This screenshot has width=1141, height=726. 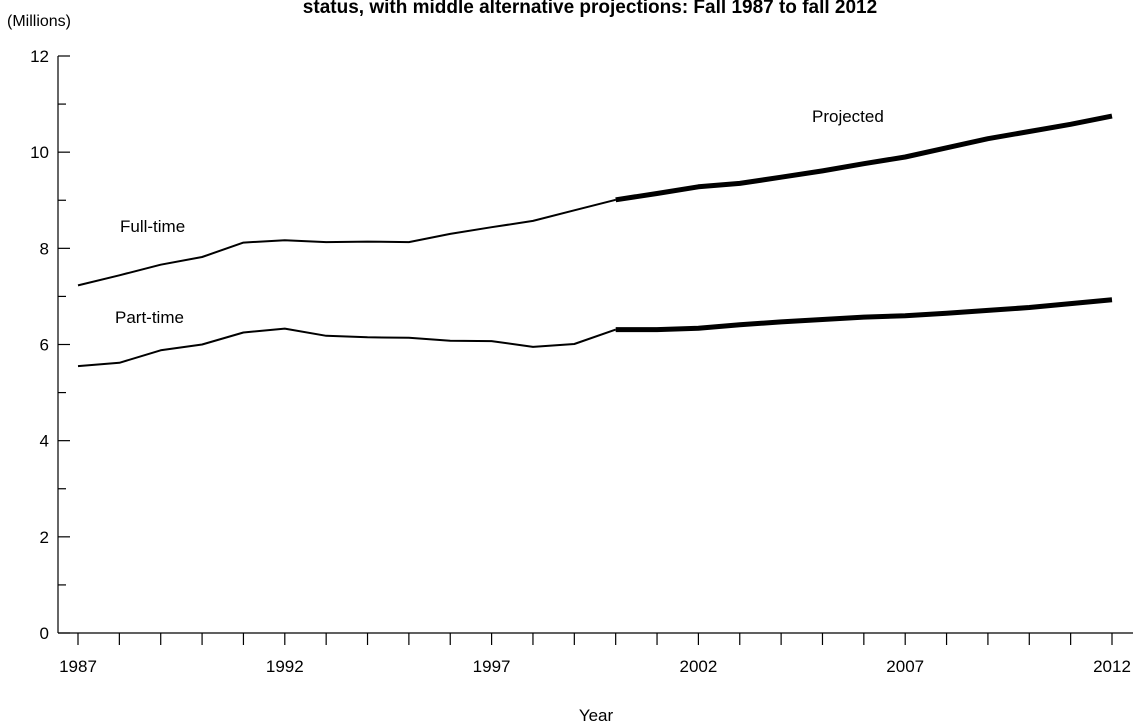 What do you see at coordinates (149, 317) in the screenshot?
I see `part-time-label: Part-time` at bounding box center [149, 317].